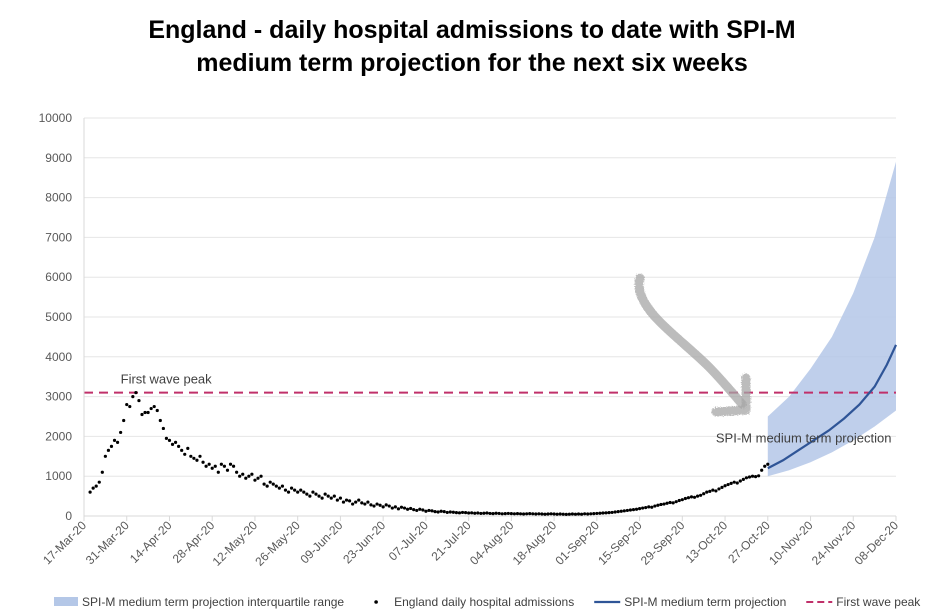 This screenshot has height=616, width=944. What do you see at coordinates (58, 277) in the screenshot?
I see `y-tick-label: 6000` at bounding box center [58, 277].